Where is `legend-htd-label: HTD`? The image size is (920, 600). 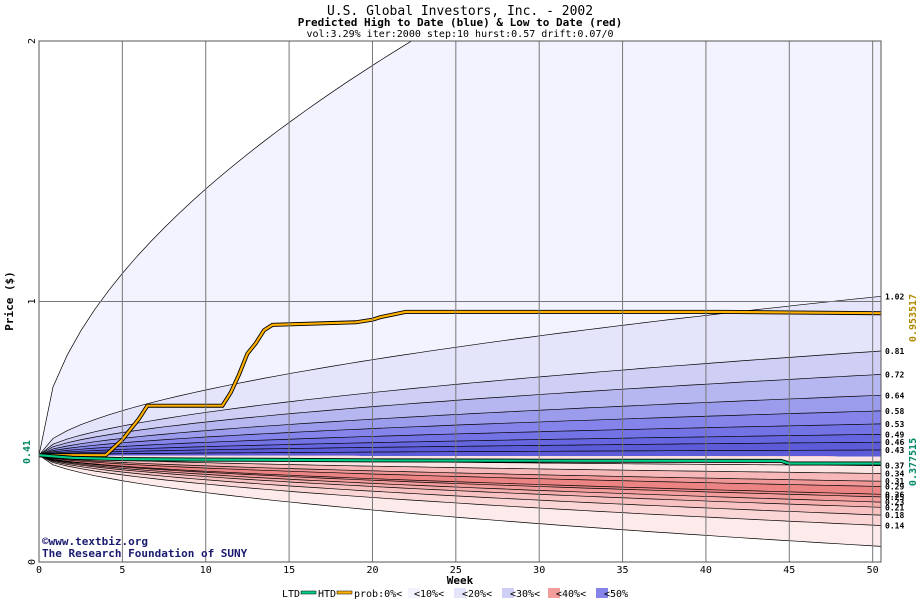 legend-htd-label: HTD is located at coordinates (327, 594).